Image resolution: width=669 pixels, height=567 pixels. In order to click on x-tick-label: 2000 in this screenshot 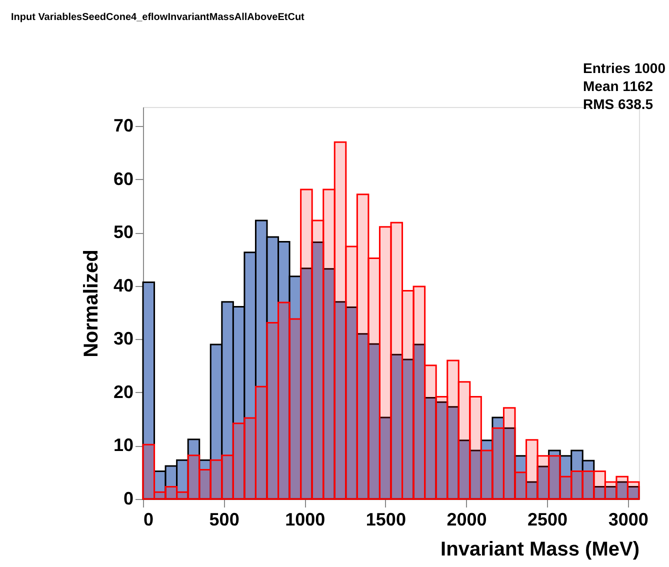, I will do `click(466, 520)`.